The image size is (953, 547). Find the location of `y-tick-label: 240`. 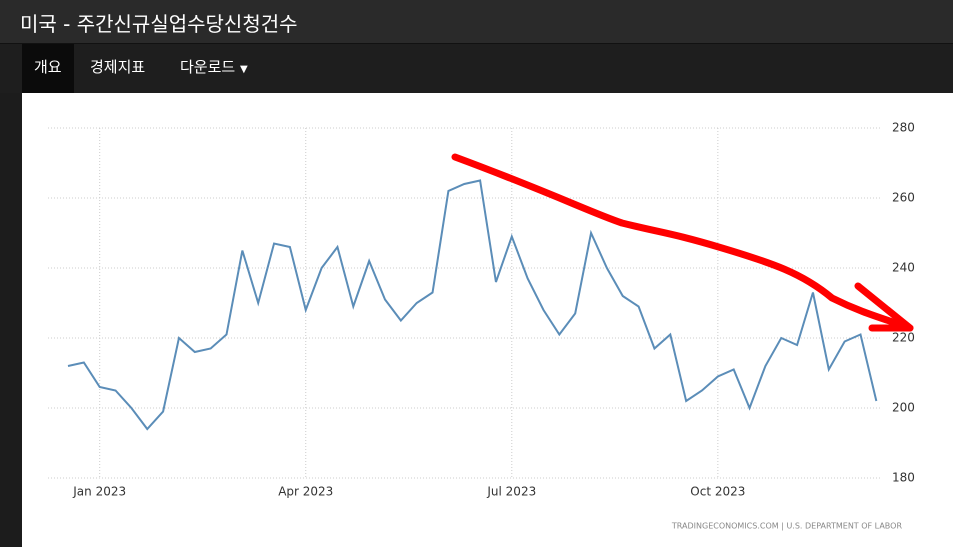

y-tick-label: 240 is located at coordinates (903, 268).